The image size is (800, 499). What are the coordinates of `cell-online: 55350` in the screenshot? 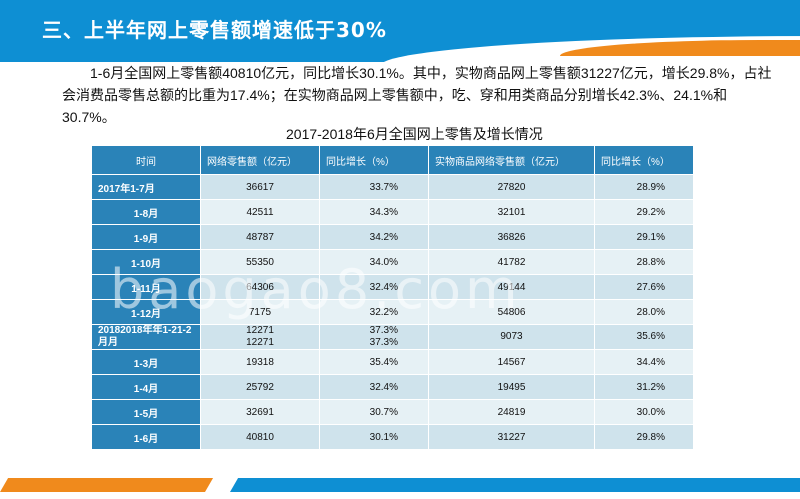 It's located at (260, 262).